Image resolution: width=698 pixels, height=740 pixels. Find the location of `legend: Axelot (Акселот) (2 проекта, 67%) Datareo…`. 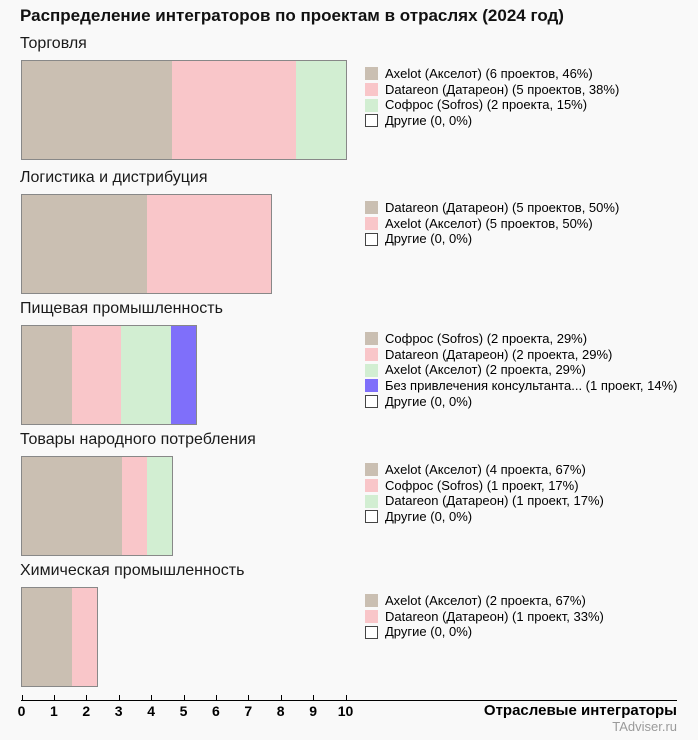

legend: Axelot (Акселот) (2 проекта, 67%) Datareo… is located at coordinates (484, 616).